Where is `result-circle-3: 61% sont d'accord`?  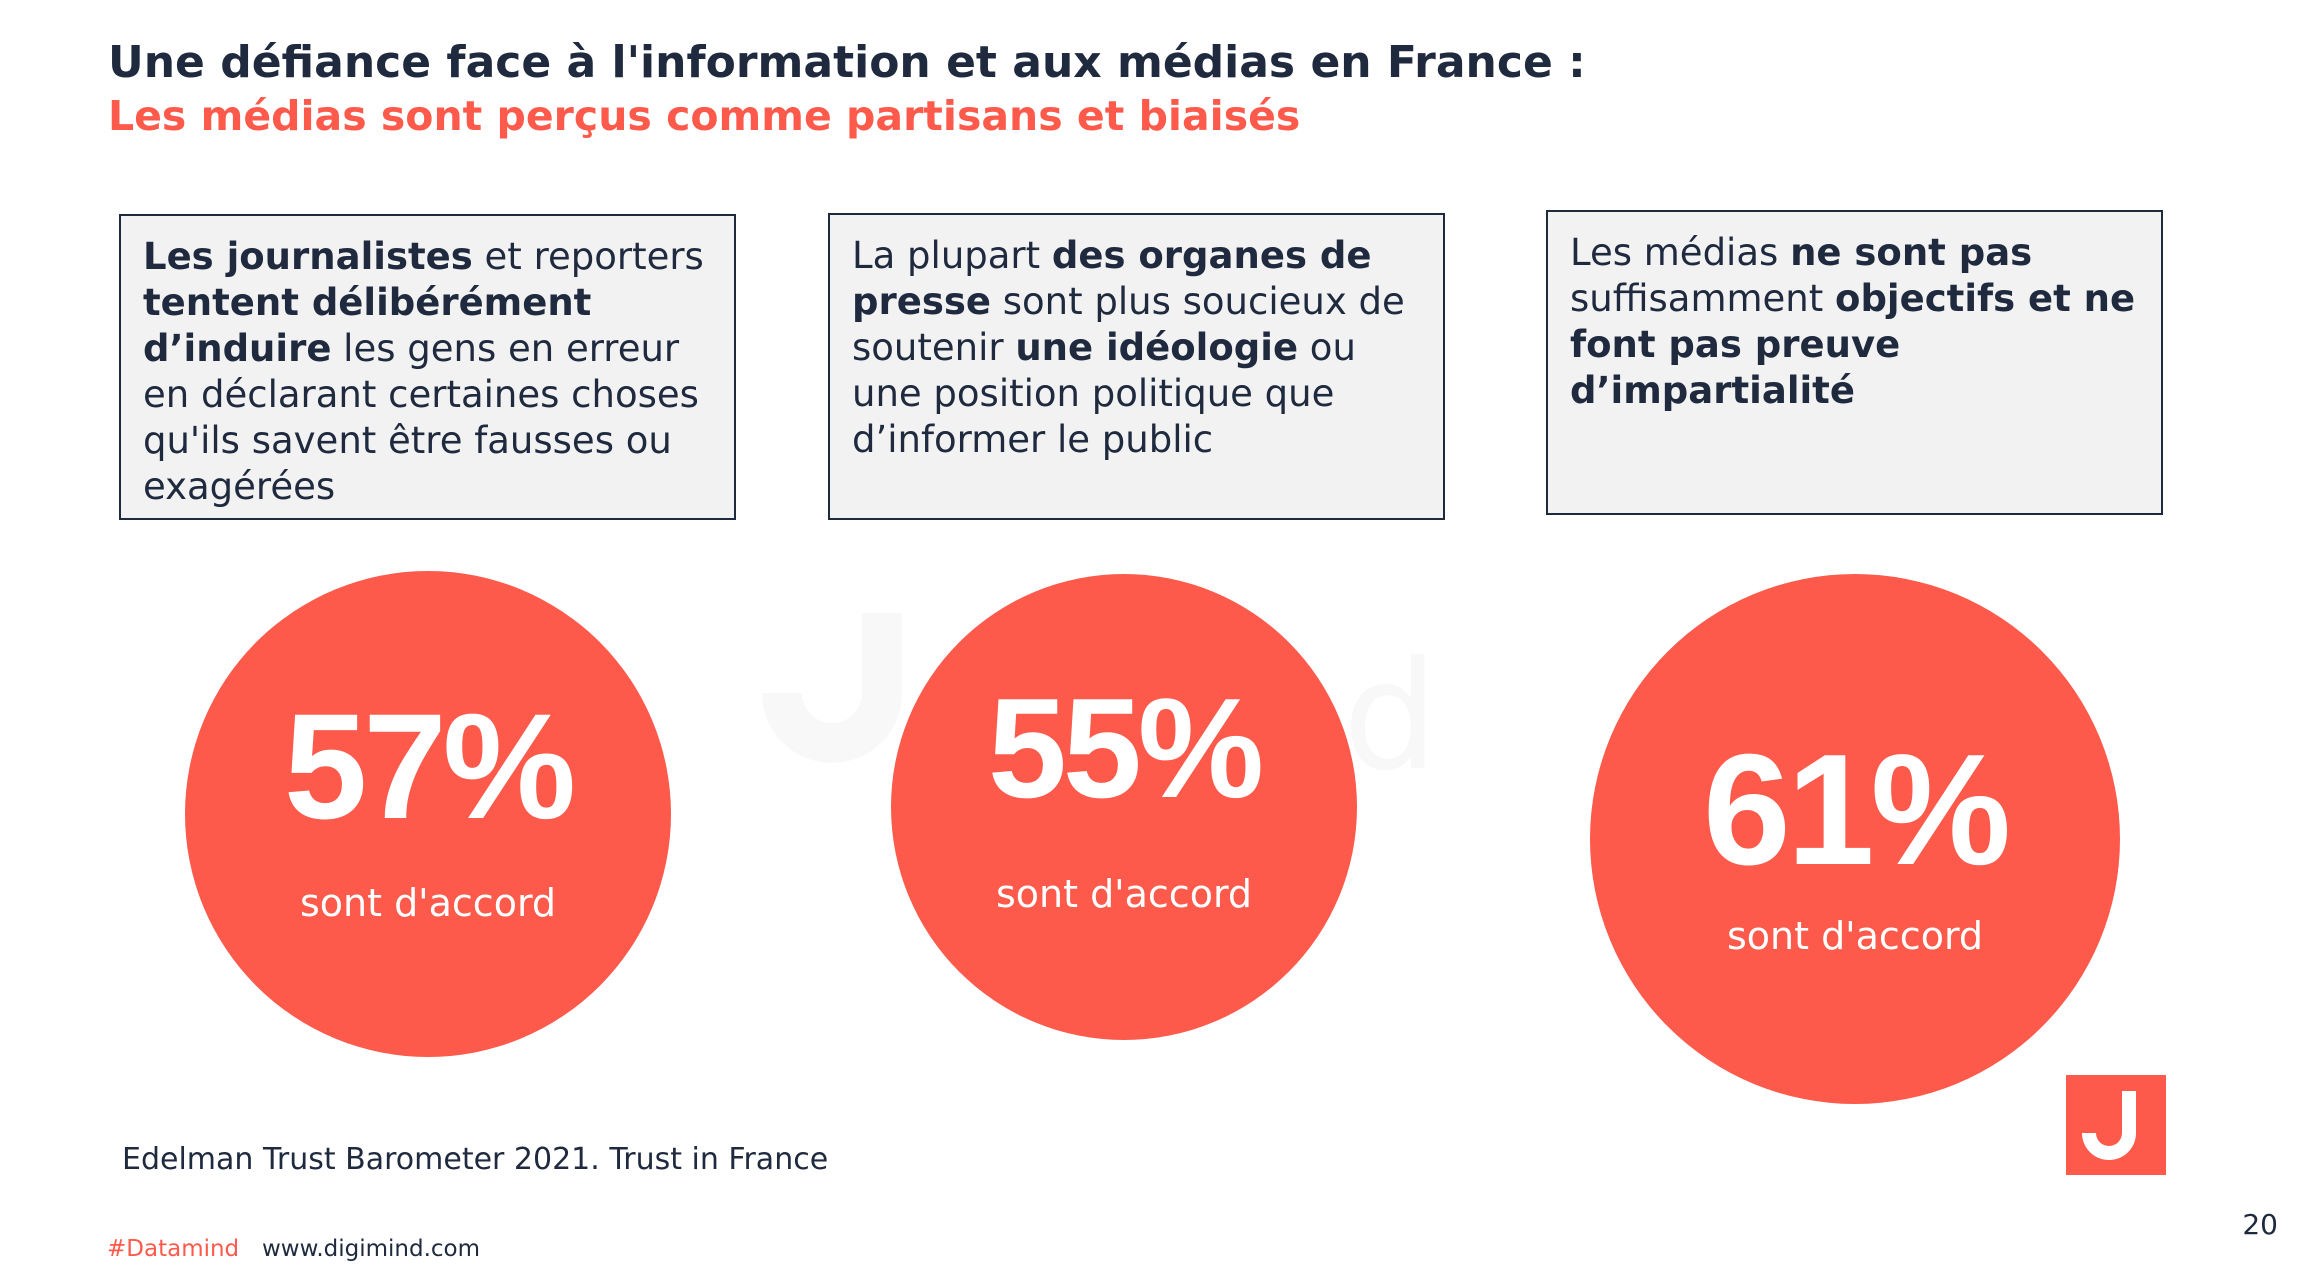 result-circle-3: 61% sont d'accord is located at coordinates (1855, 839).